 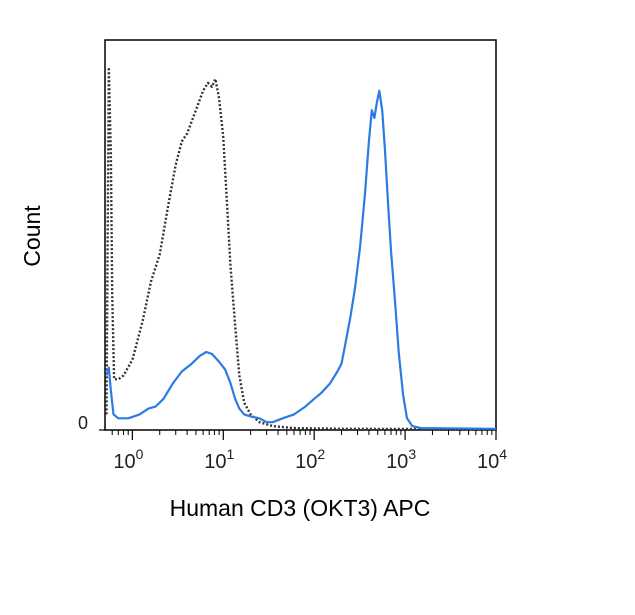 I want to click on y-axis-ticks: 0, so click(x=91, y=423).